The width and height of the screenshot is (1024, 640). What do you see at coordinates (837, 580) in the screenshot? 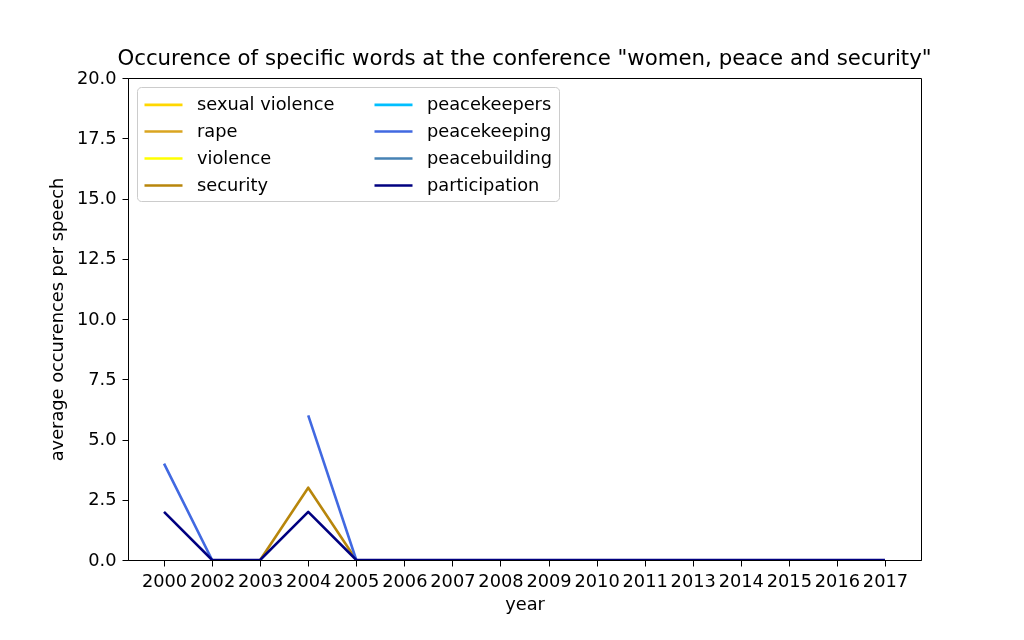
I see `x-tick-label: 2016` at bounding box center [837, 580].